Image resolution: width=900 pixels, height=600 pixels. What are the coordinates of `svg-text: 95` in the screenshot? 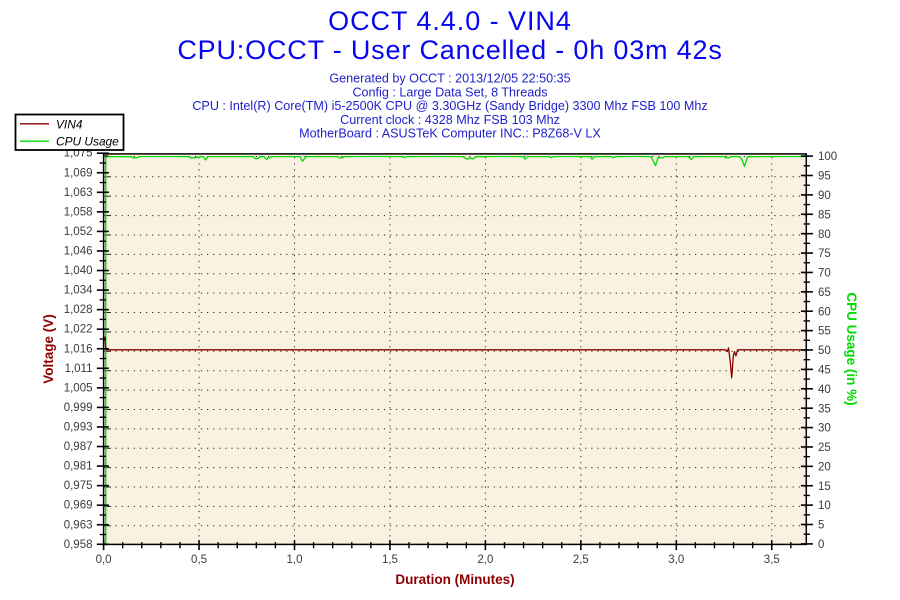 It's located at (824, 177).